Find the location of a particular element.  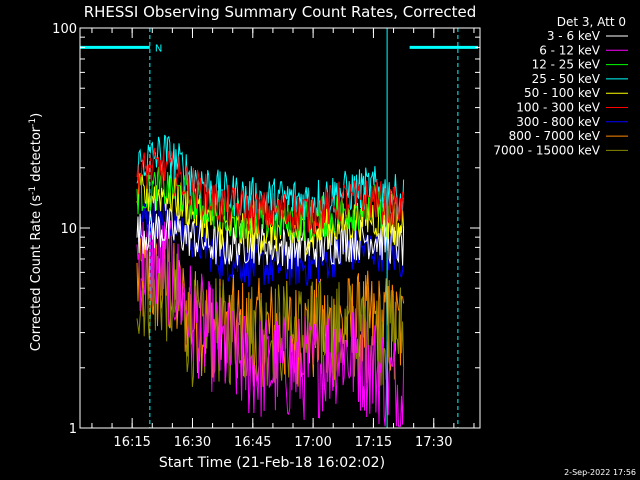

x-tick-label-0: 16:15 is located at coordinates (131, 442).